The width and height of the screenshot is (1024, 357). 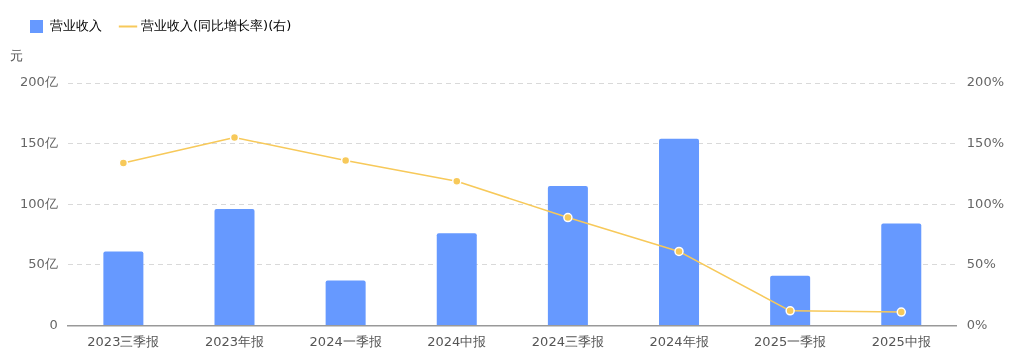 What do you see at coordinates (457, 341) in the screenshot?
I see `x-tick-label: 2024中报` at bounding box center [457, 341].